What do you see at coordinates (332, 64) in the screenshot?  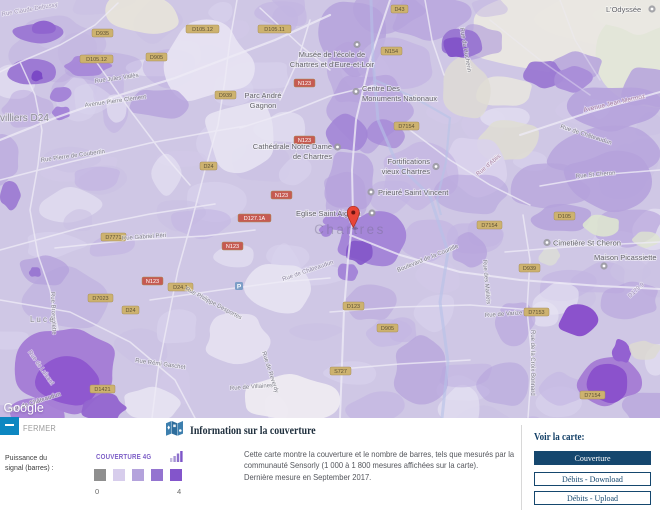 I see `svg-text: Chartres et d'Eure-et-Loir` at bounding box center [332, 64].